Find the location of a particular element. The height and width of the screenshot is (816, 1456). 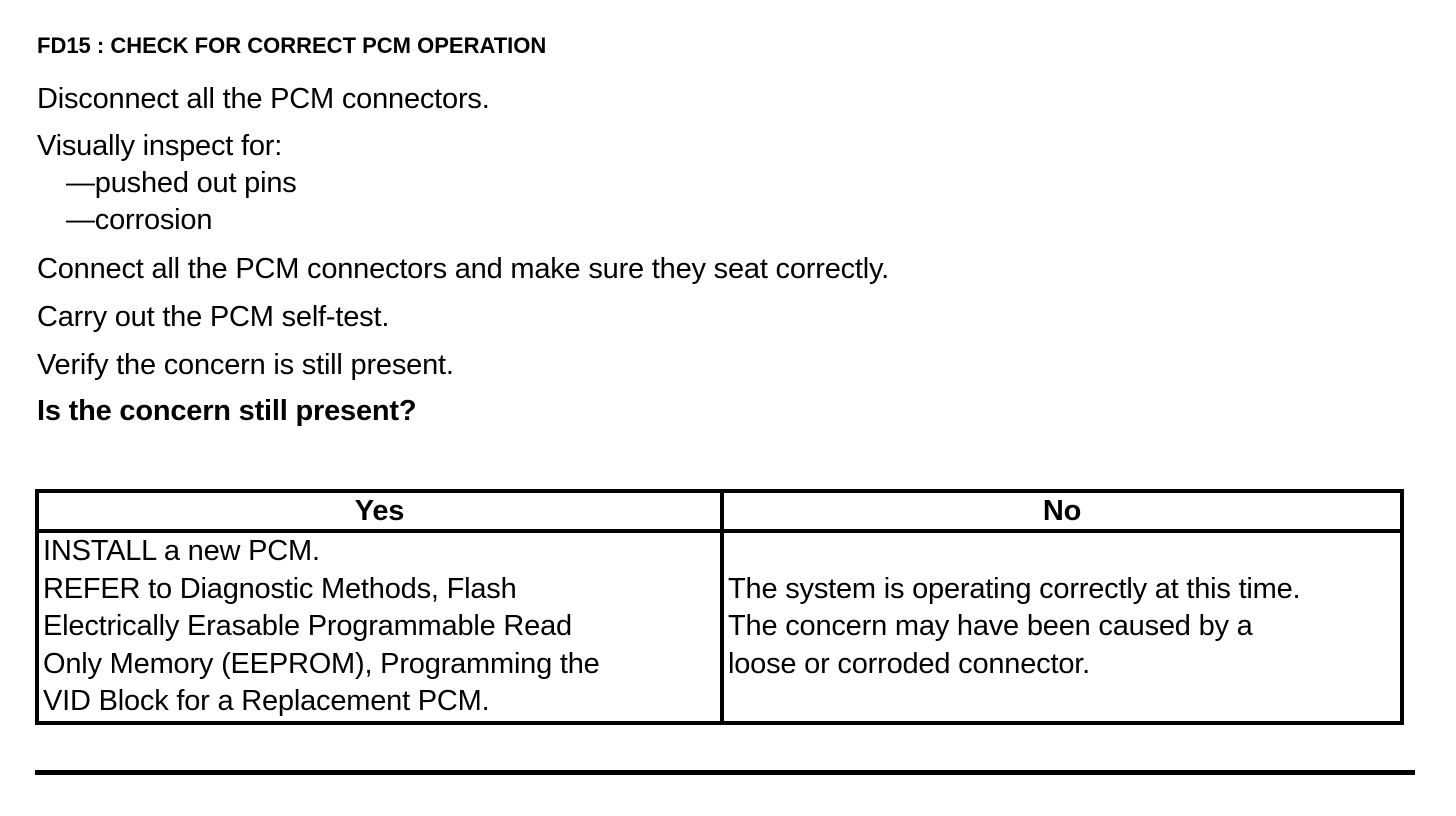

yes-line: INSTALL a new PCM. is located at coordinates (181, 551).